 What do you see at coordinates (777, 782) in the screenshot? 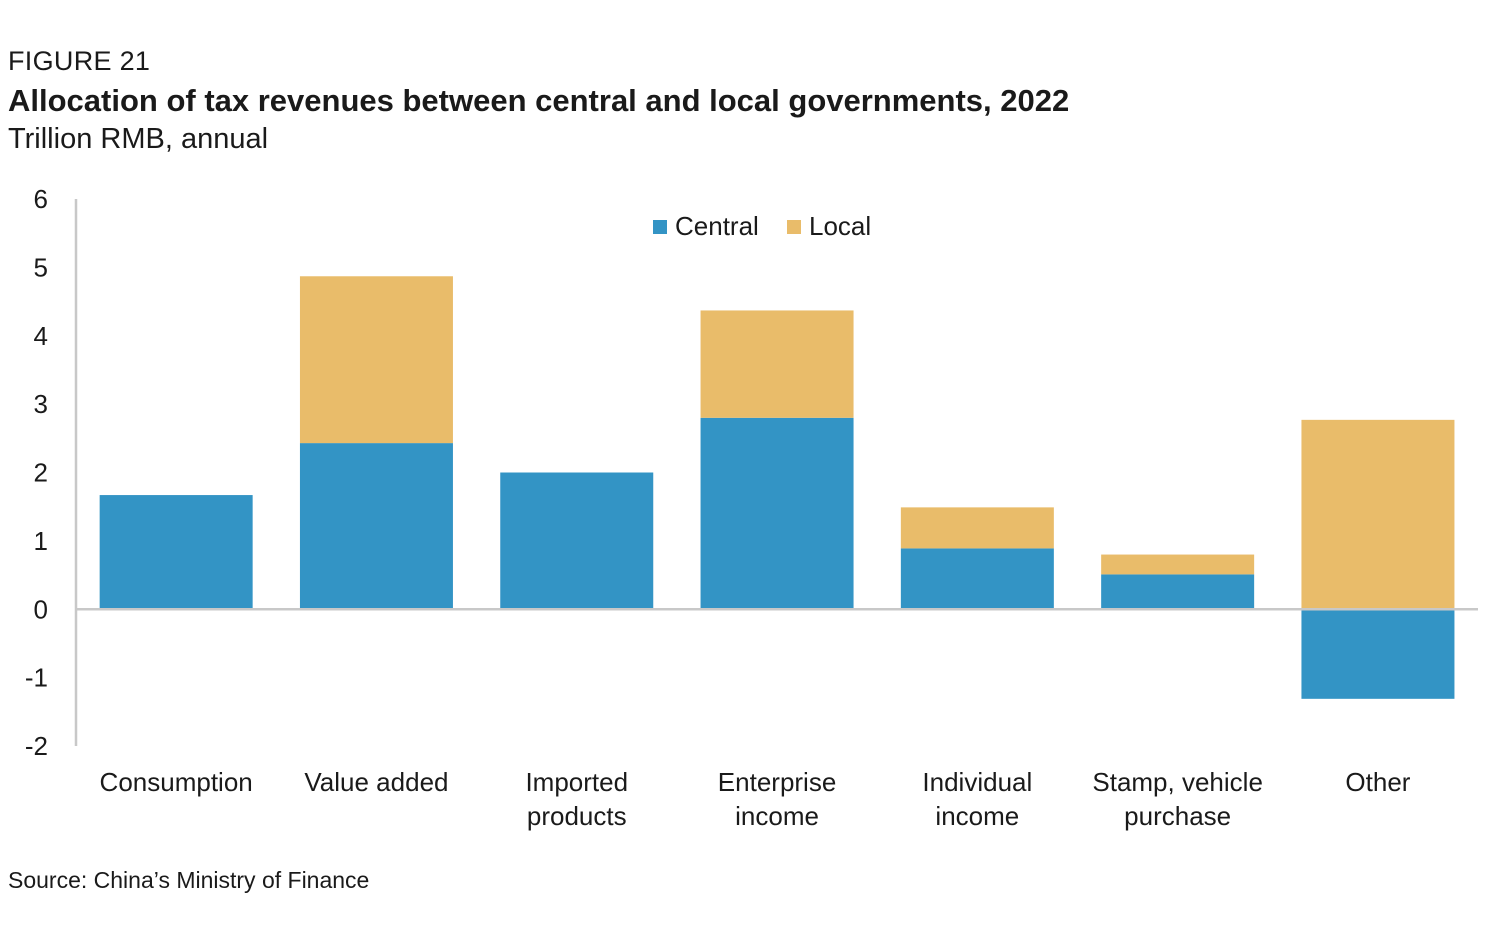
I see `x-category-label: Enterprise` at bounding box center [777, 782].